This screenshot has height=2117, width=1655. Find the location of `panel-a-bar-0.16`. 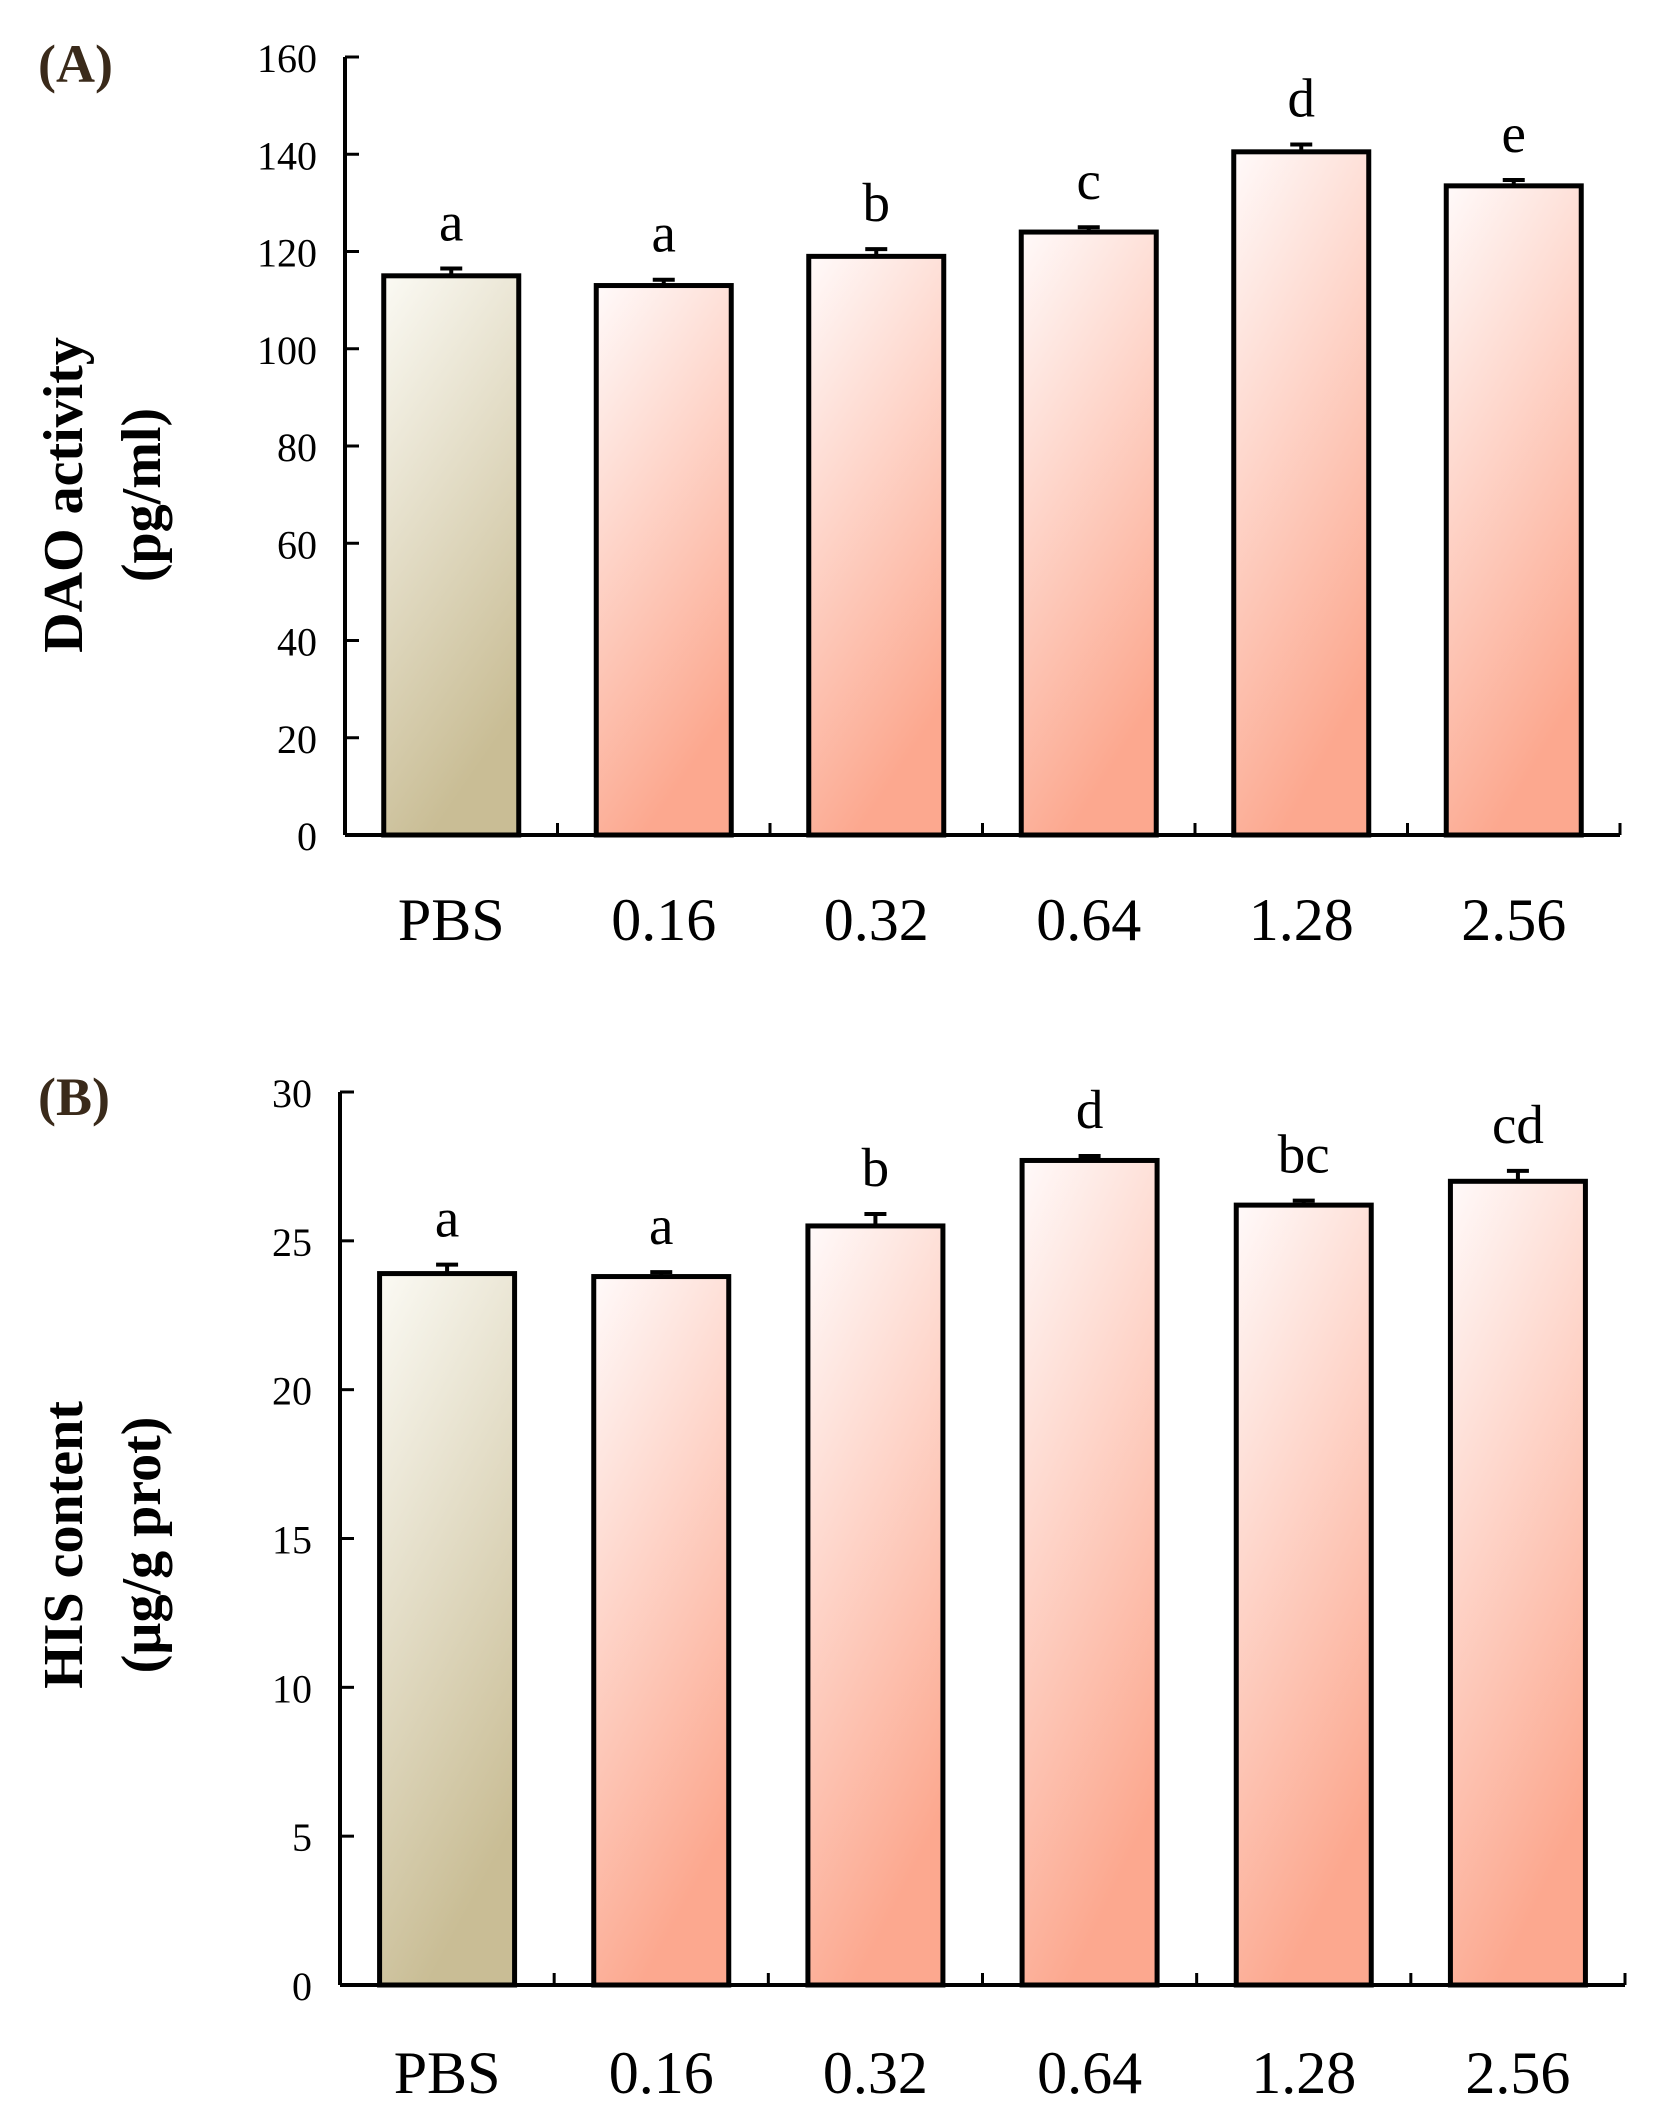

panel-a-bar-0.16 is located at coordinates (663, 560).